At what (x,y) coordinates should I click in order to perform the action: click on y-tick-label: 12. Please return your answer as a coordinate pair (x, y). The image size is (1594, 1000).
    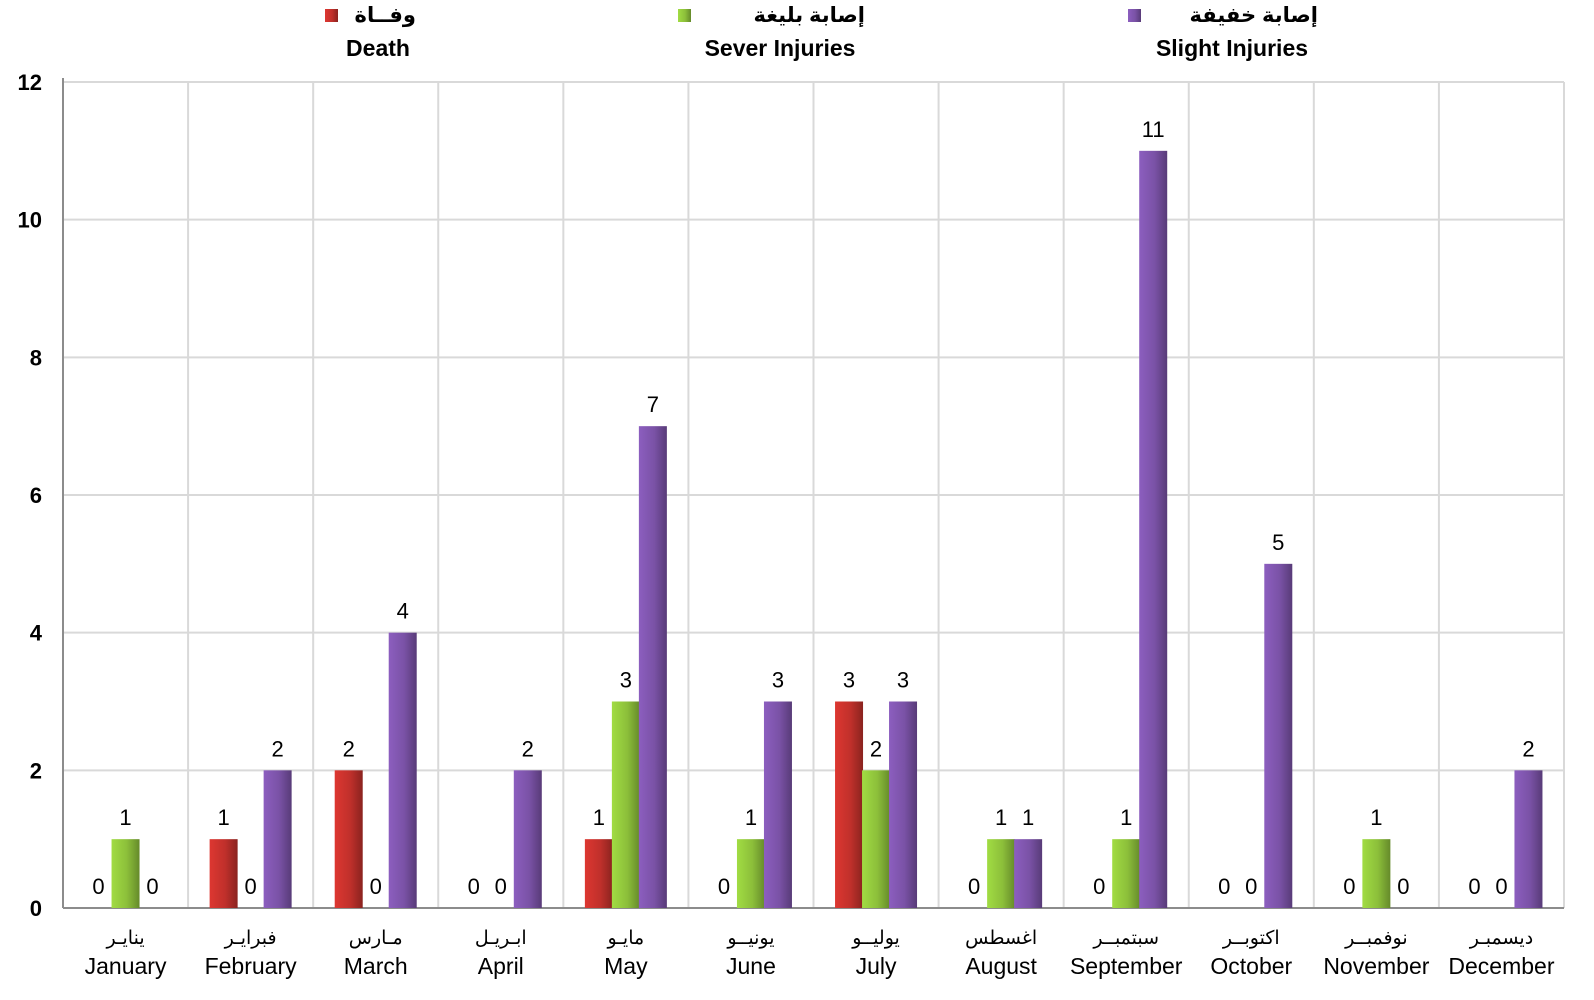
    Looking at the image, I should click on (30, 82).